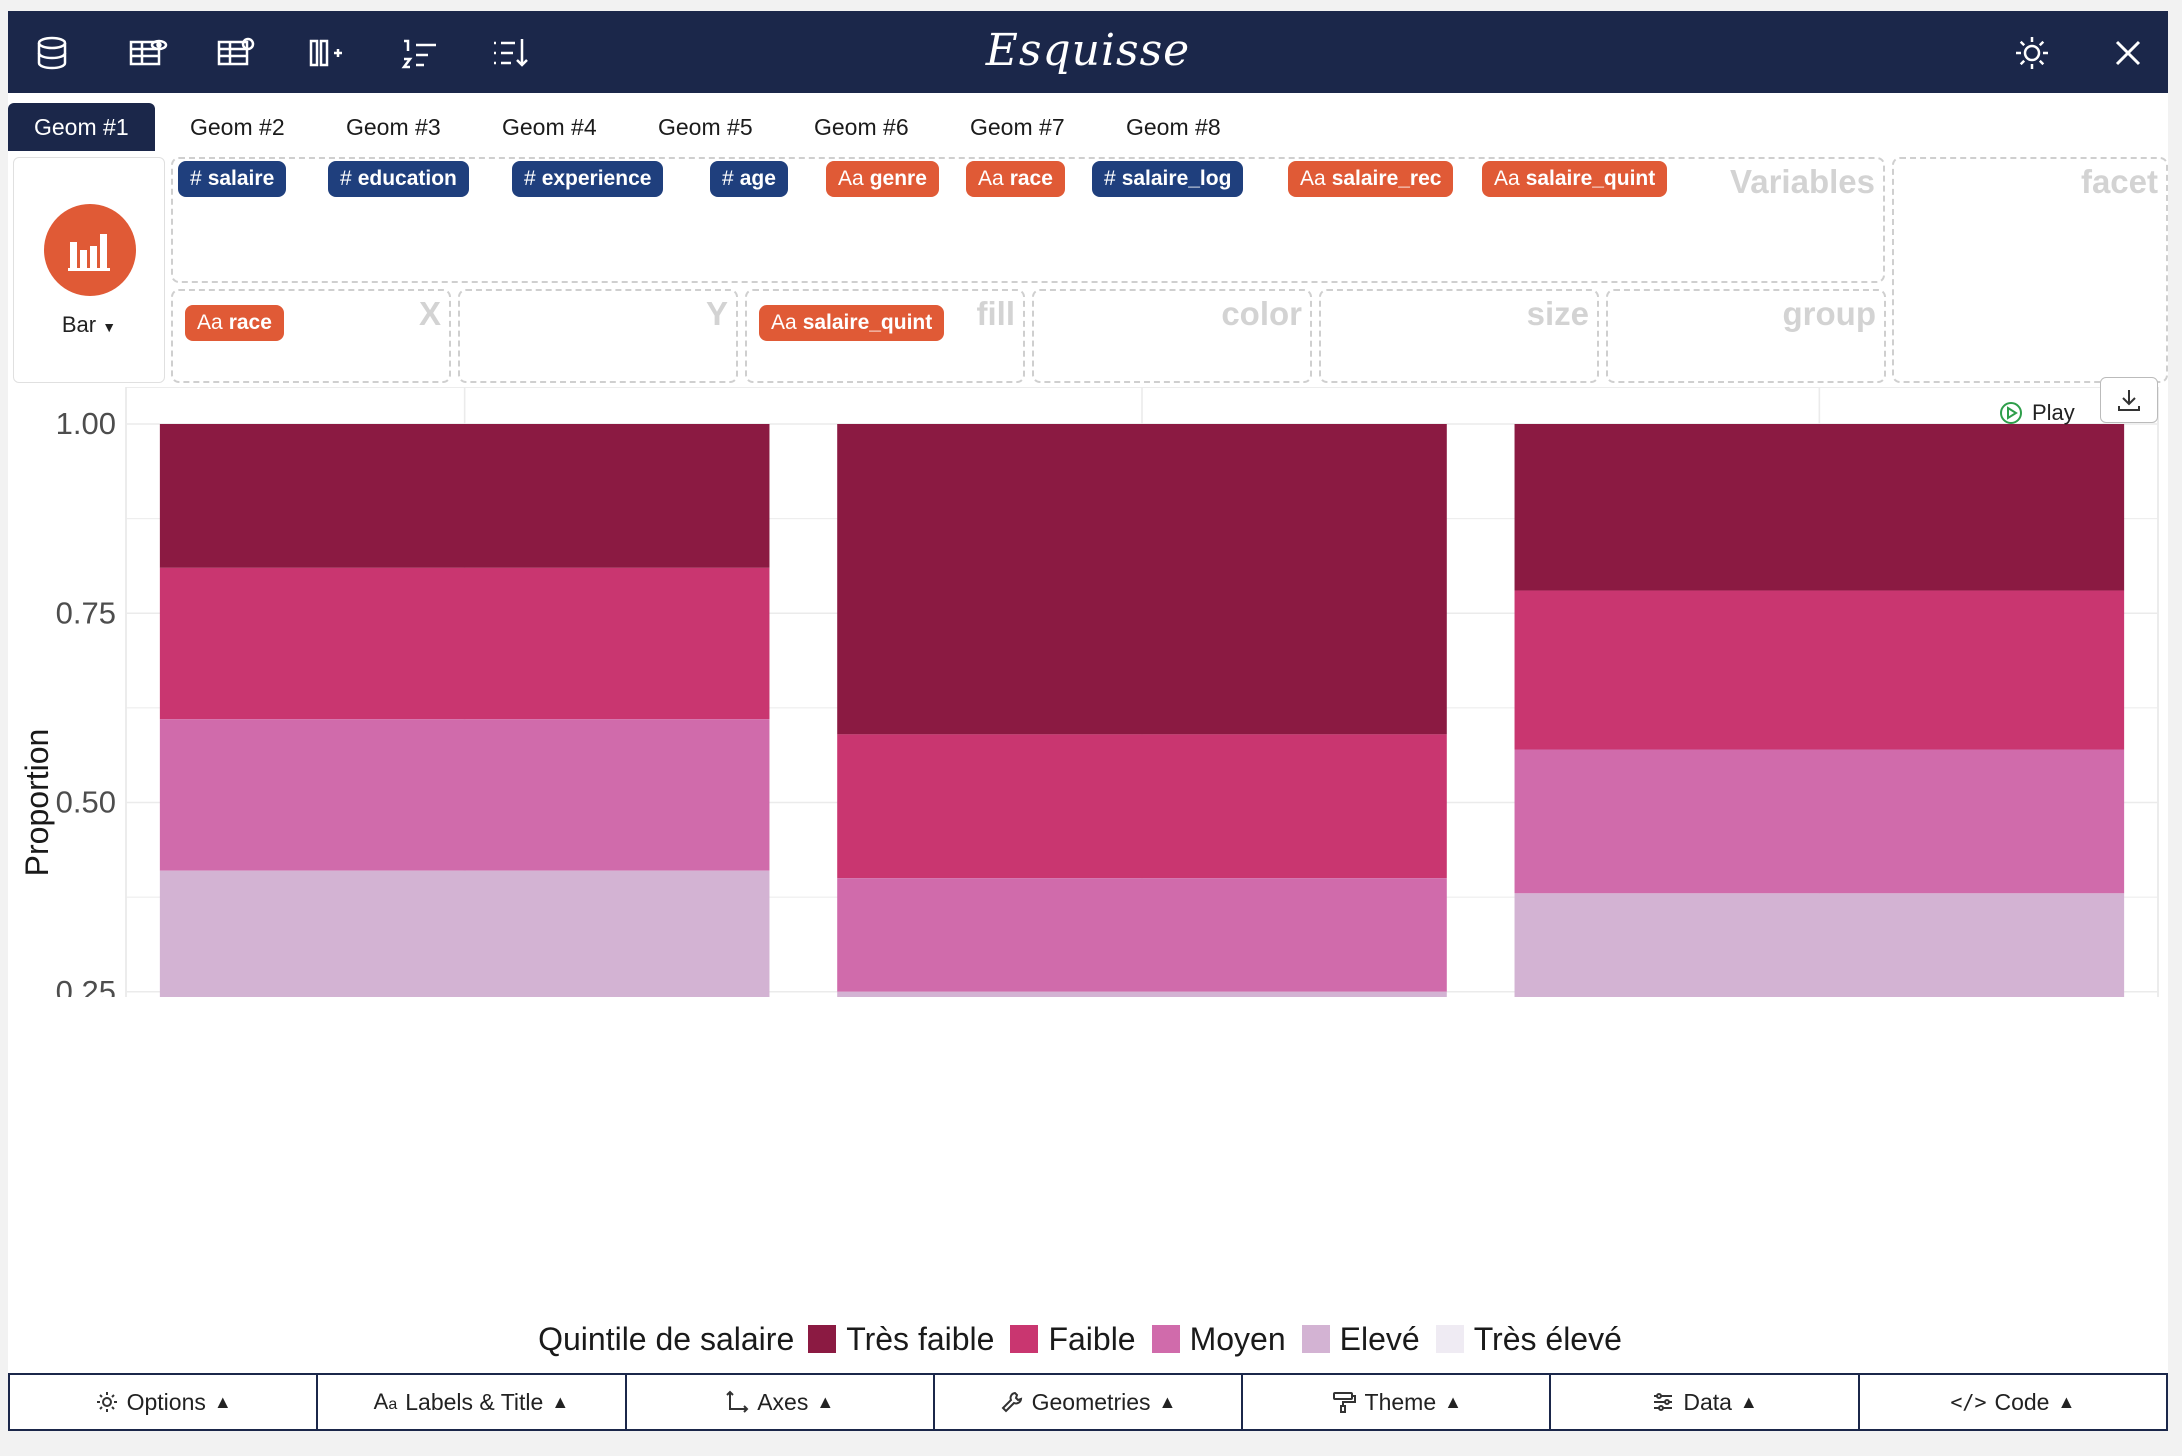  What do you see at coordinates (882, 179) in the screenshot?
I see `variable-pill-genre: Aa genre` at bounding box center [882, 179].